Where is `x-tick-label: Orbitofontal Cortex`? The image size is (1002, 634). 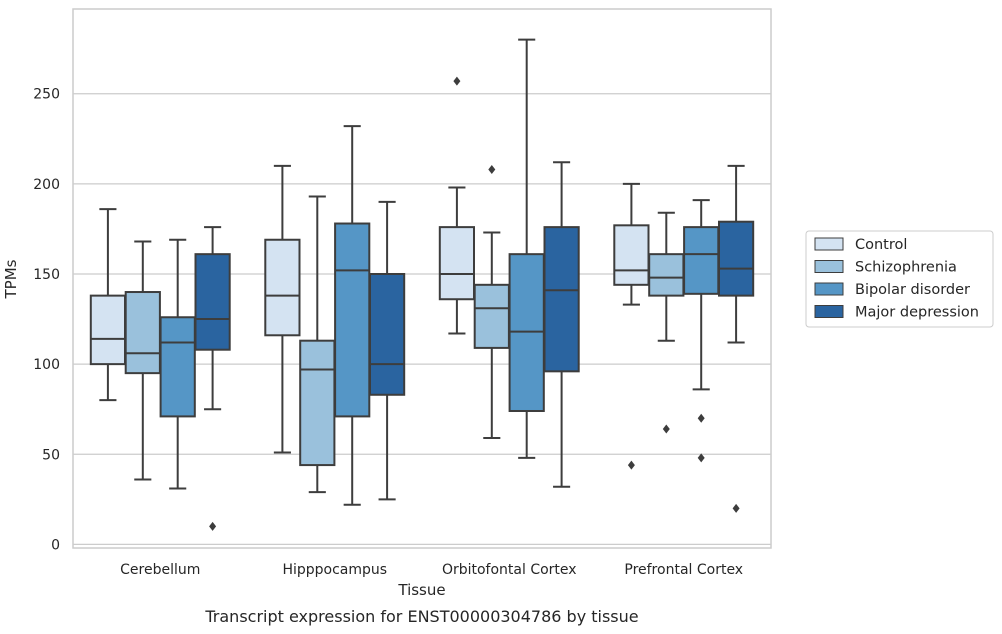
x-tick-label: Orbitofontal Cortex is located at coordinates (509, 570).